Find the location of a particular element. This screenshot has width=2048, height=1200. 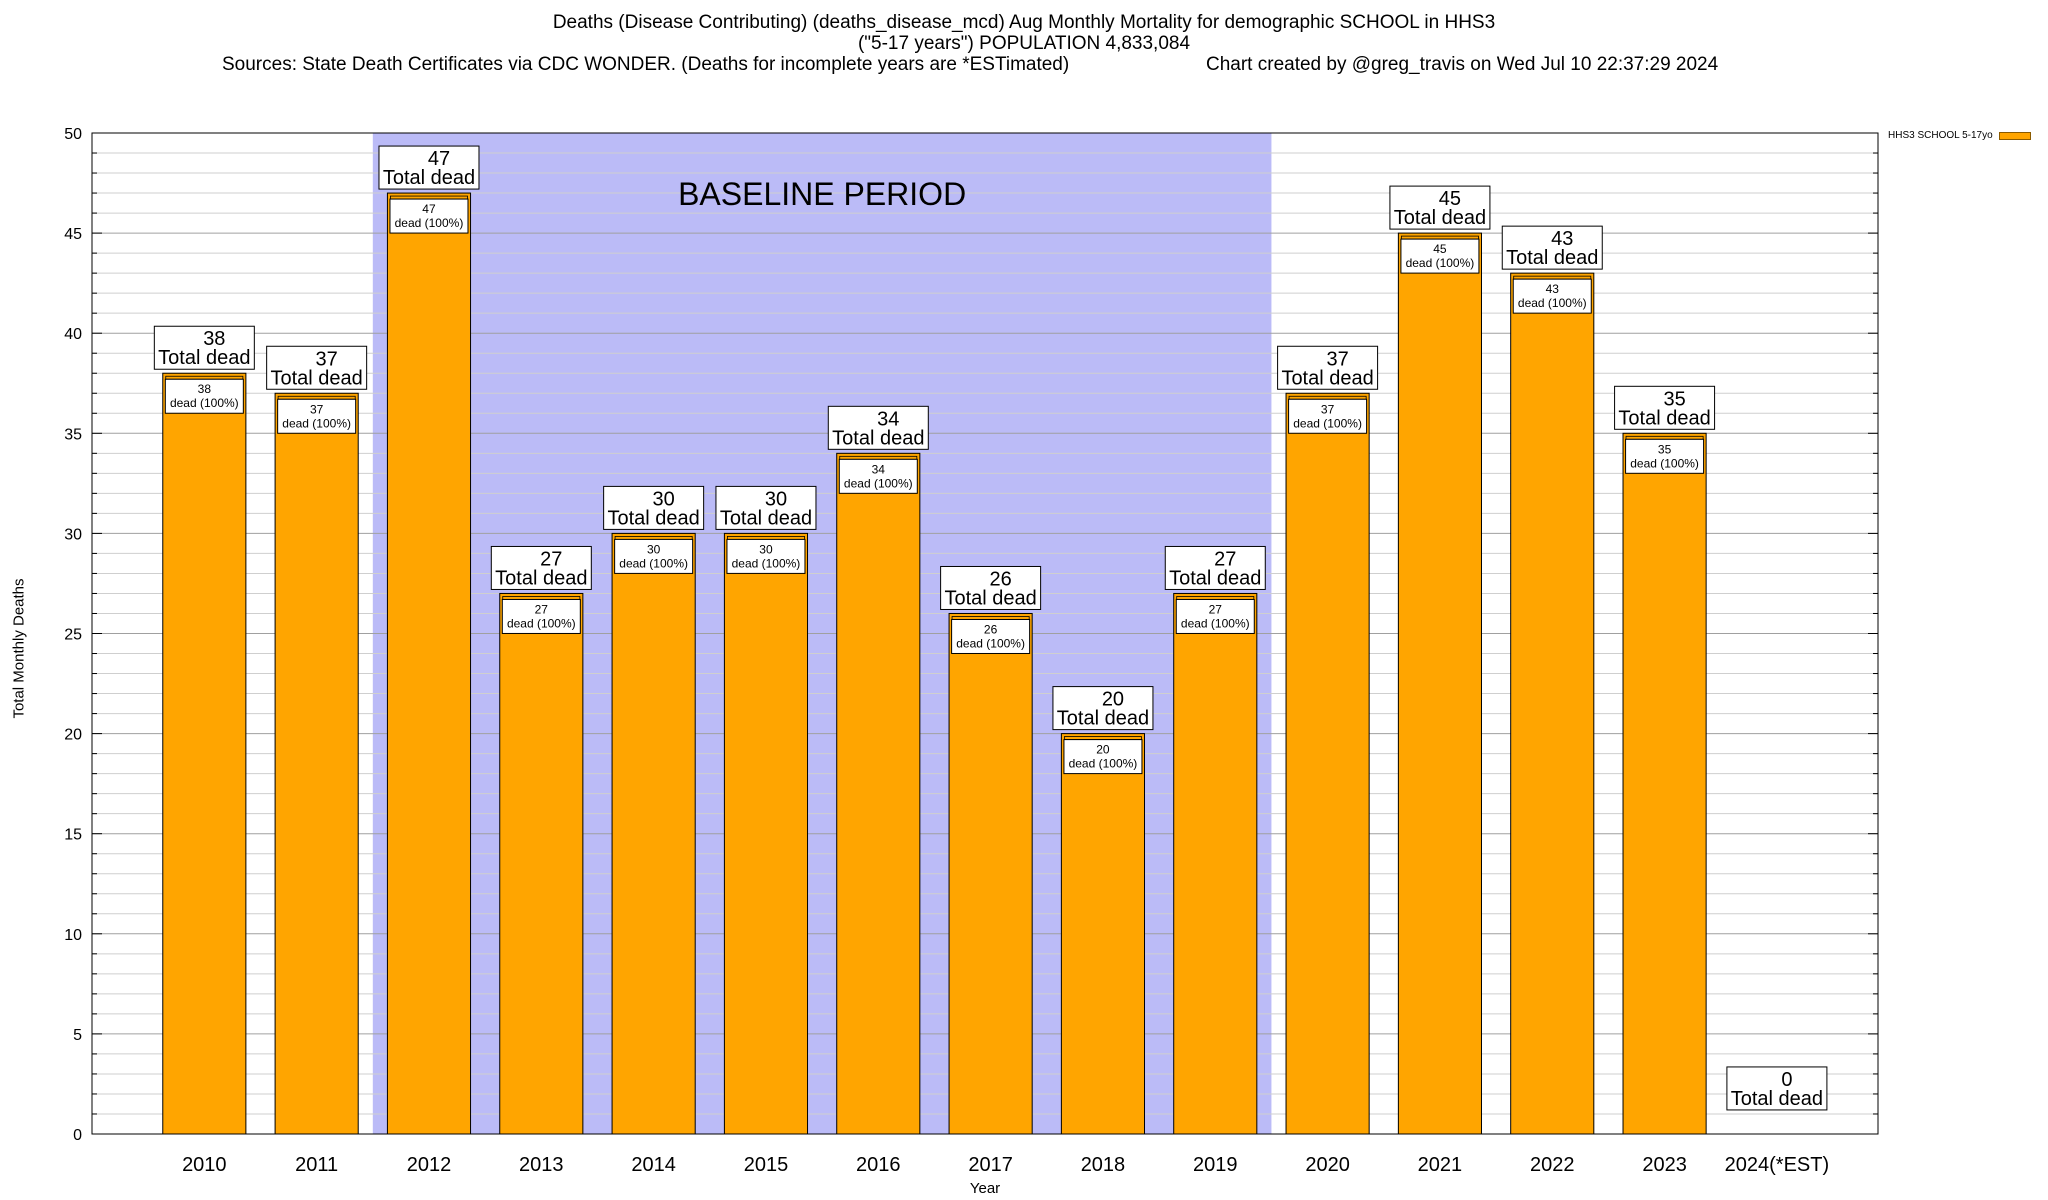

y-tick-label: 0 is located at coordinates (77, 1135).